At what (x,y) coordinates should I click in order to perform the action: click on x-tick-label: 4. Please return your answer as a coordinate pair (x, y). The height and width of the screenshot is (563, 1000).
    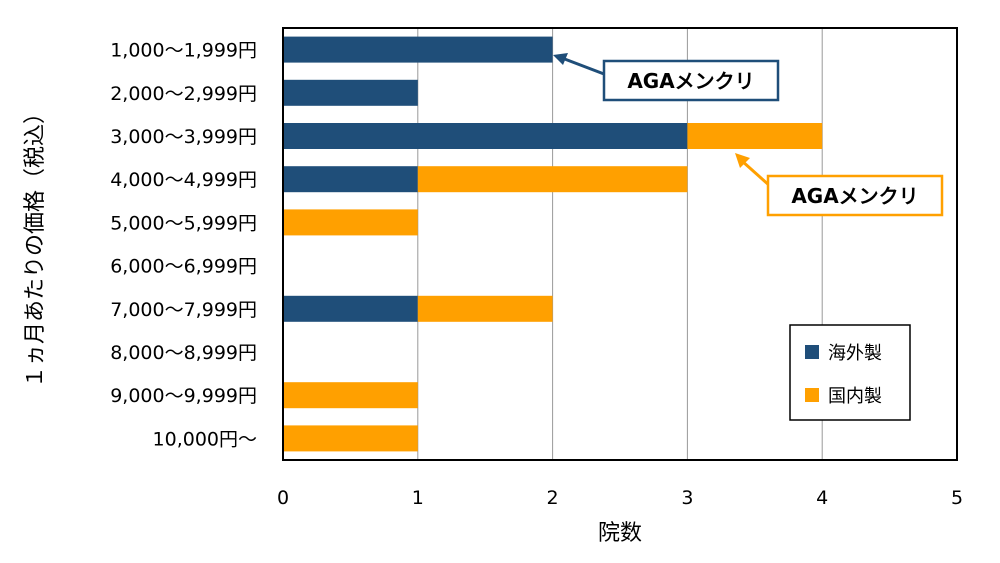
    Looking at the image, I should click on (822, 498).